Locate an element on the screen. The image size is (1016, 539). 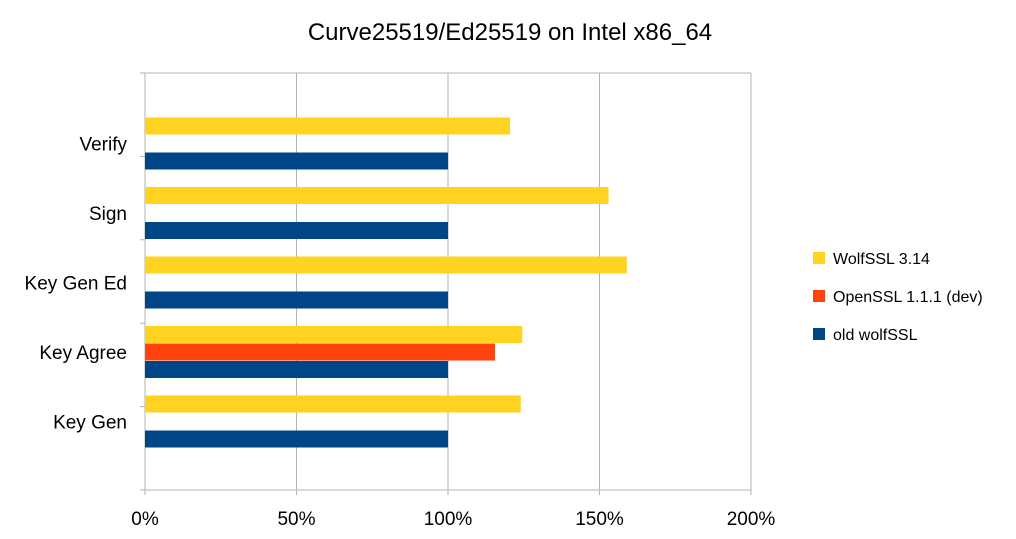
bar-old-wolfssl-verify is located at coordinates (296, 161).